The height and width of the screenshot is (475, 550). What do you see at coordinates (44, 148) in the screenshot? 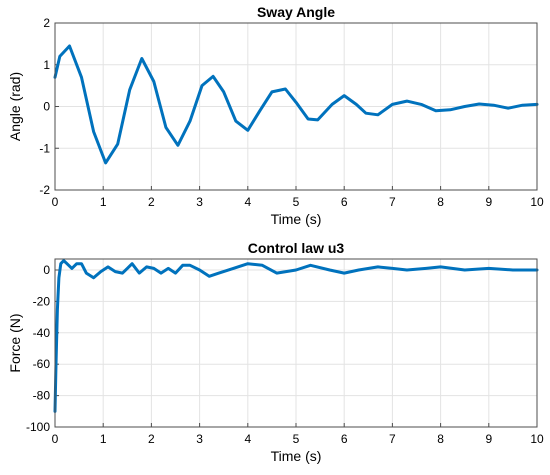
I see `y-tick-label: -1` at bounding box center [44, 148].